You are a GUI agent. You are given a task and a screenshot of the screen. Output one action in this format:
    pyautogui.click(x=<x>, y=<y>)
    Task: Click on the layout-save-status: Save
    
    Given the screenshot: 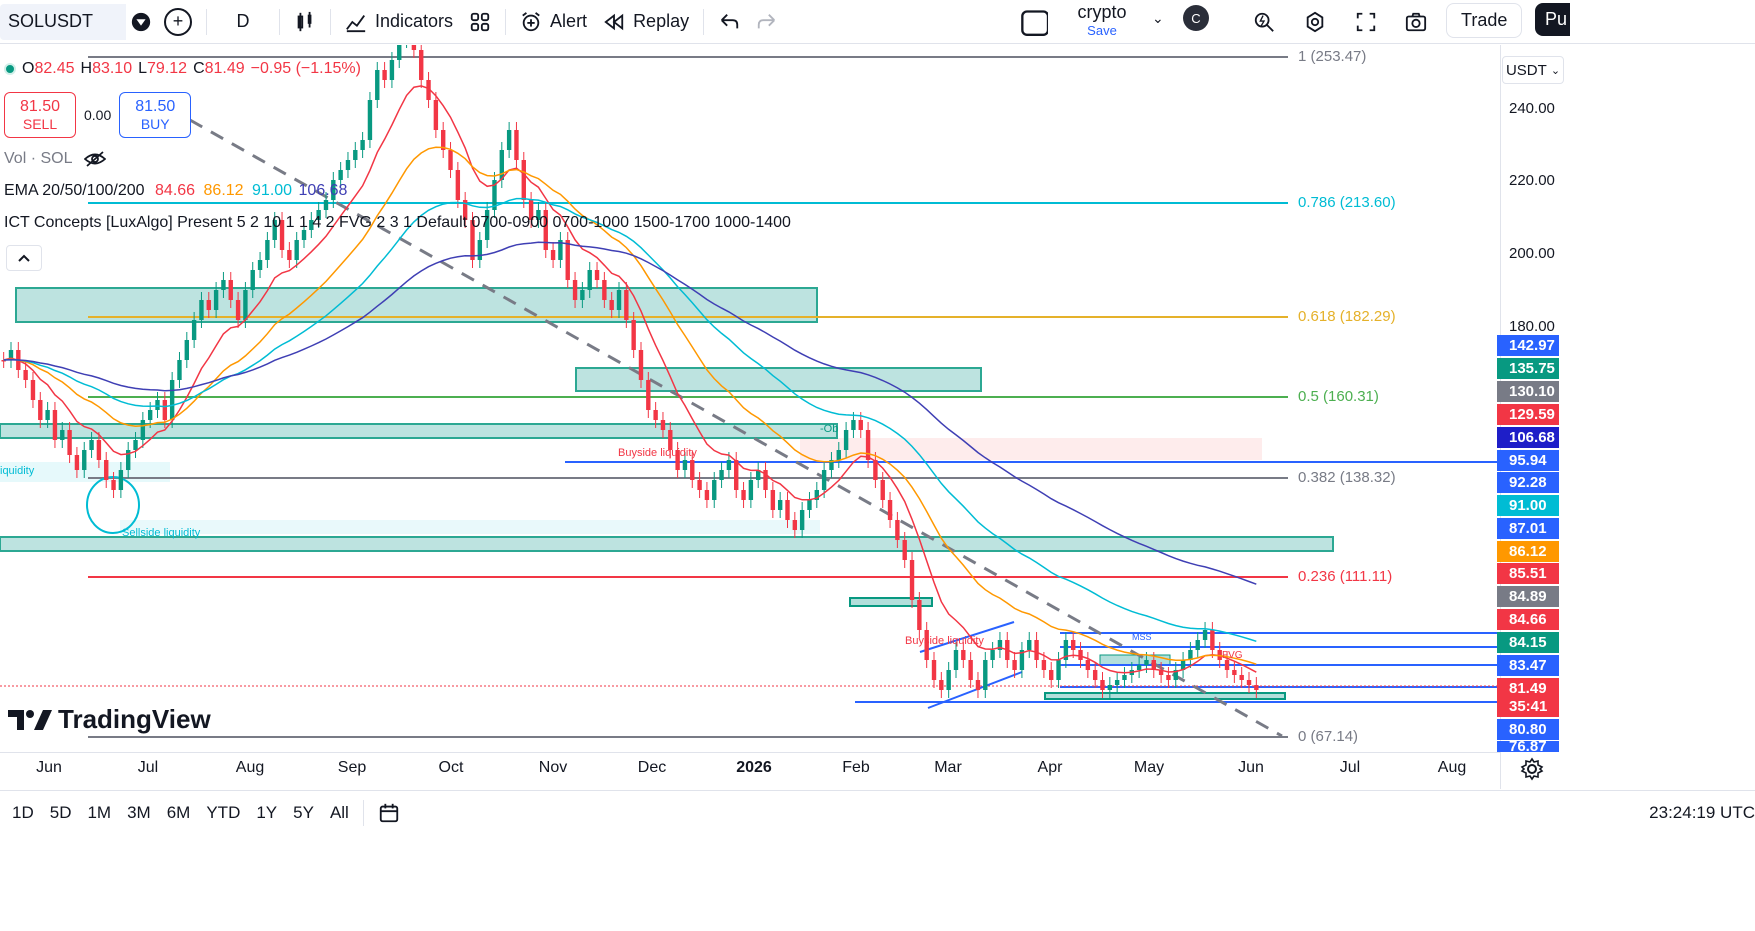 What is the action you would take?
    pyautogui.click(x=1102, y=30)
    